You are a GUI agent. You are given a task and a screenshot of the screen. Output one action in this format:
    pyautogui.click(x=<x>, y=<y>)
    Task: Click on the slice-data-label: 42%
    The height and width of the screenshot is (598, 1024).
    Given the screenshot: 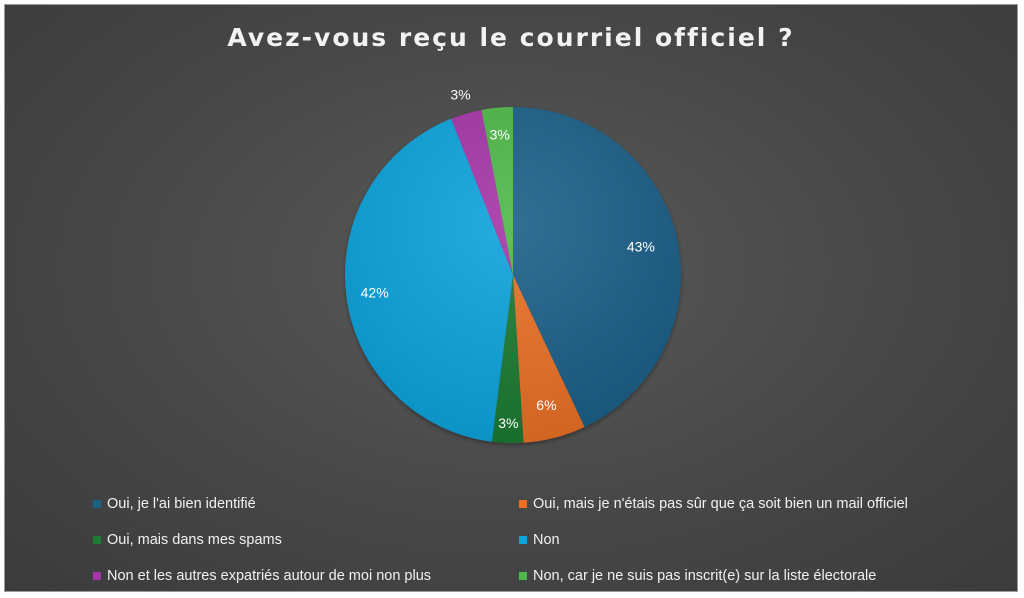 What is the action you would take?
    pyautogui.click(x=375, y=292)
    